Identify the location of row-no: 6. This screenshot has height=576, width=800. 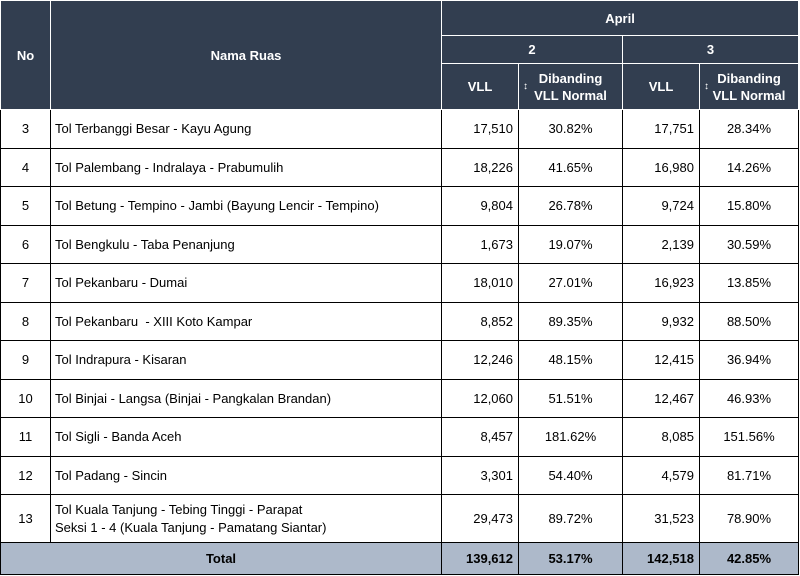
(25, 244).